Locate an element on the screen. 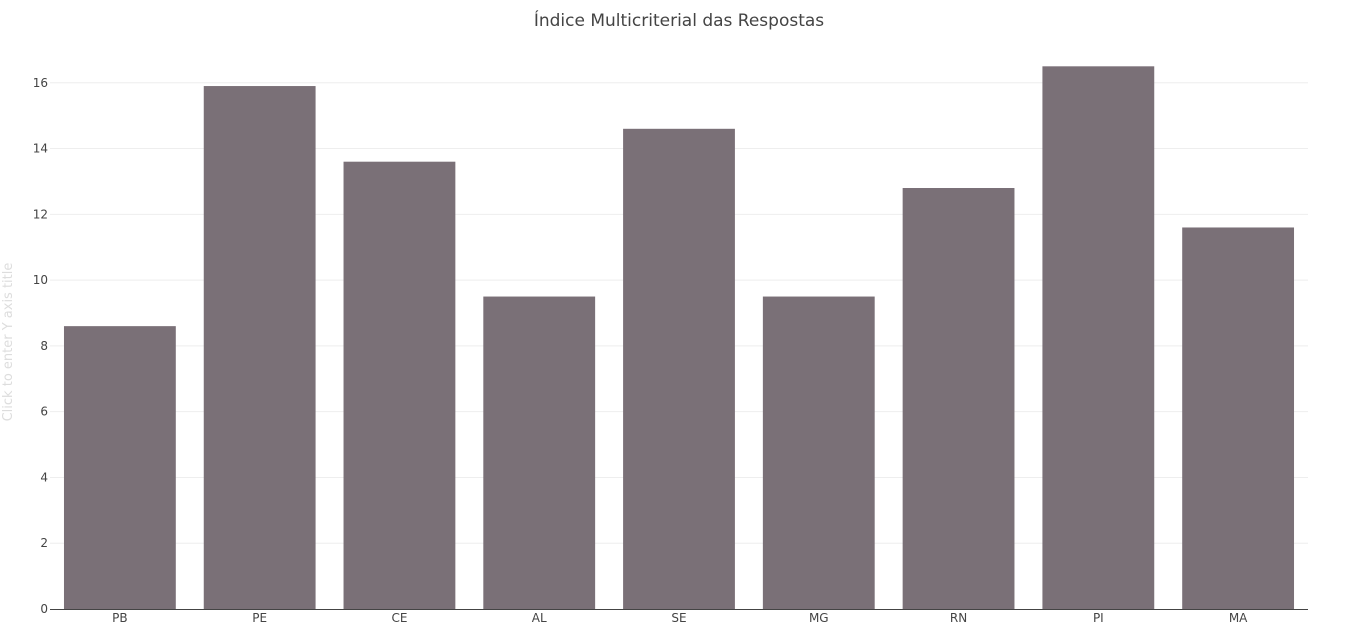 This screenshot has height=639, width=1357. y-tick-label: 8 is located at coordinates (44, 346).